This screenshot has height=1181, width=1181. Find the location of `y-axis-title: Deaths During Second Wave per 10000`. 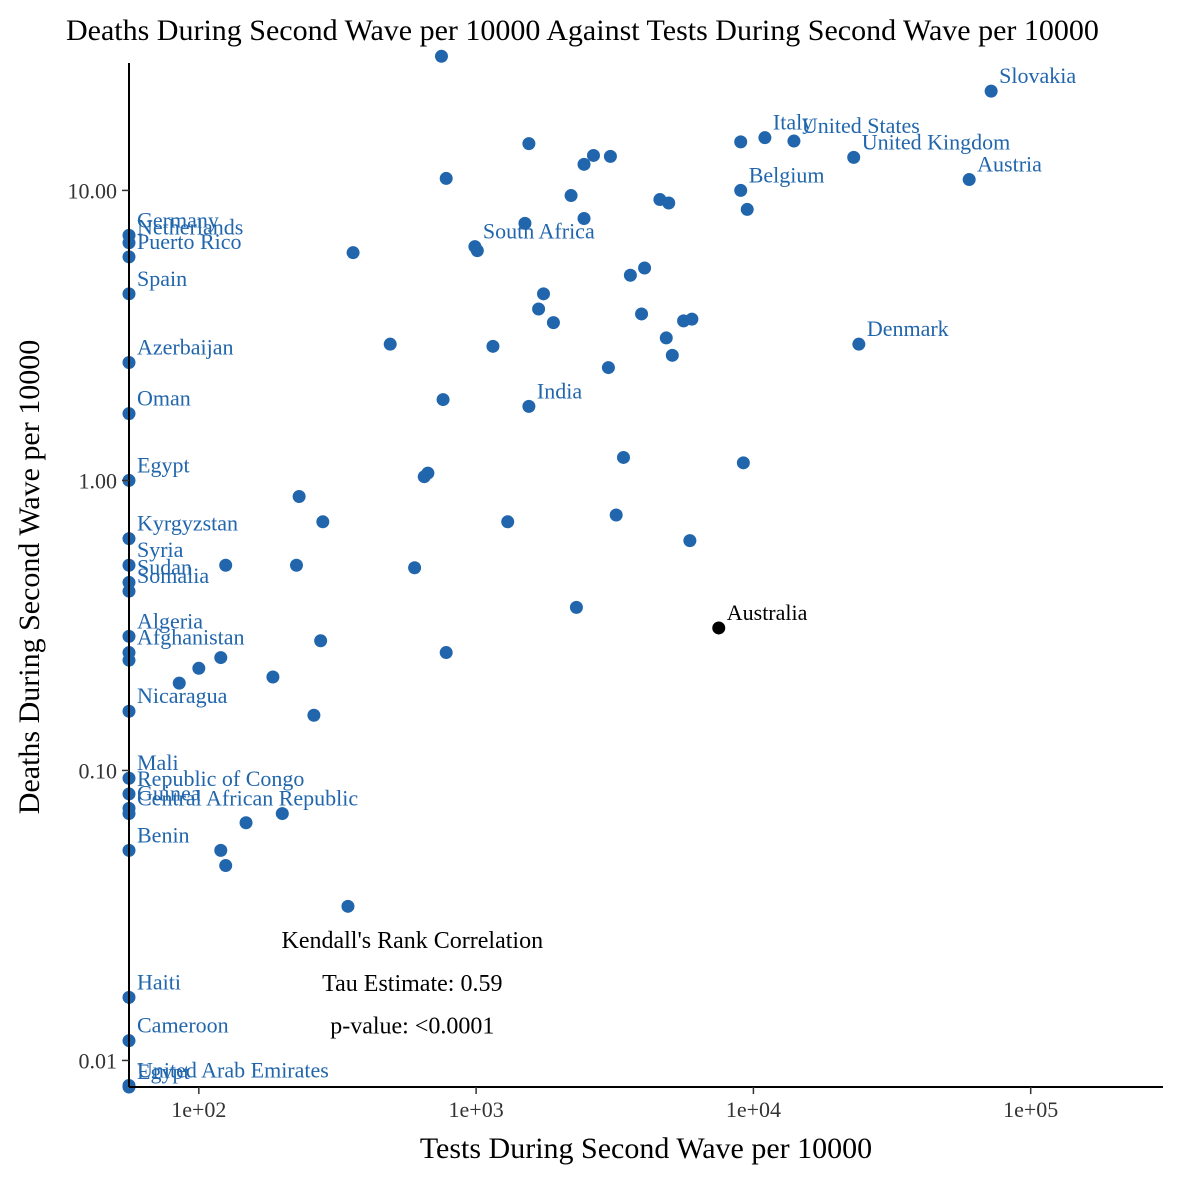

y-axis-title: Deaths During Second Wave per 10000 is located at coordinates (29, 577).